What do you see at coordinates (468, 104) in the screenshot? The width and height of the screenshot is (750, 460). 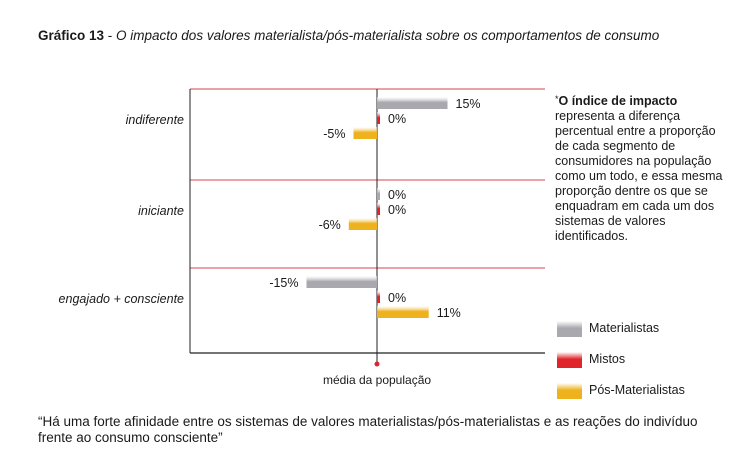 I see `data-label: 15%` at bounding box center [468, 104].